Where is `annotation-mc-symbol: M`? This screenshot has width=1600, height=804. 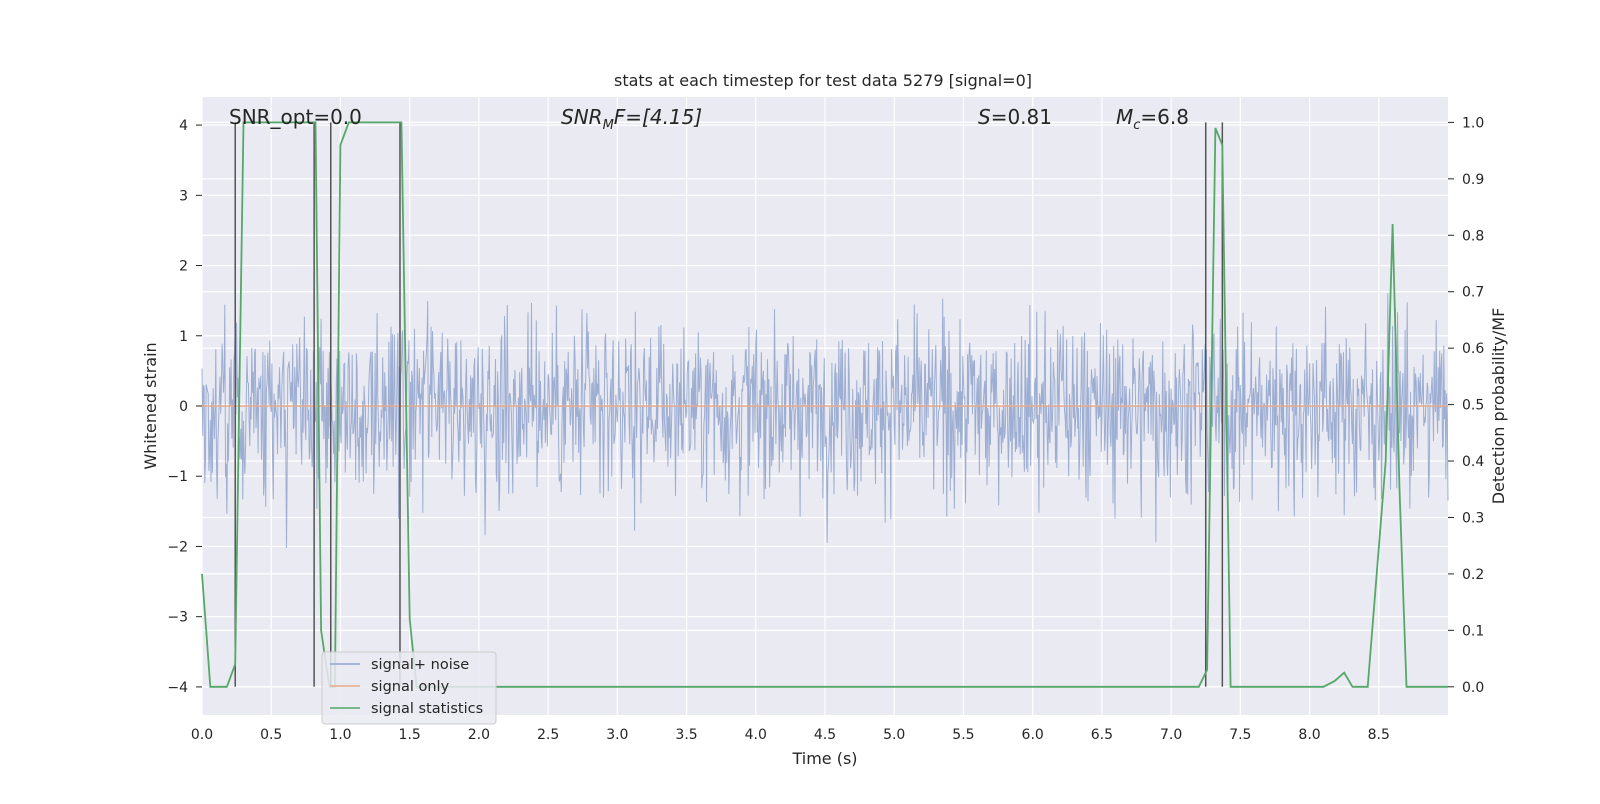
annotation-mc-symbol: M is located at coordinates (1124, 117).